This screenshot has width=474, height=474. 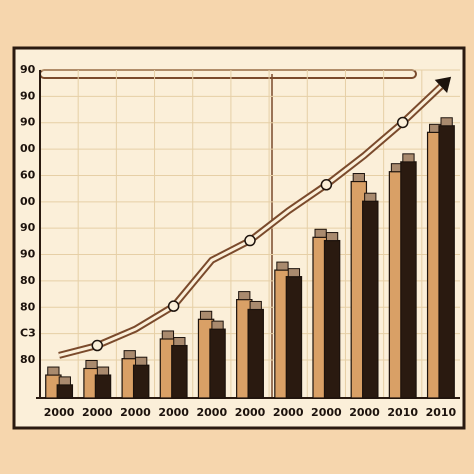 What do you see at coordinates (28, 174) in the screenshot?
I see `y-tick-label: 60` at bounding box center [28, 174].